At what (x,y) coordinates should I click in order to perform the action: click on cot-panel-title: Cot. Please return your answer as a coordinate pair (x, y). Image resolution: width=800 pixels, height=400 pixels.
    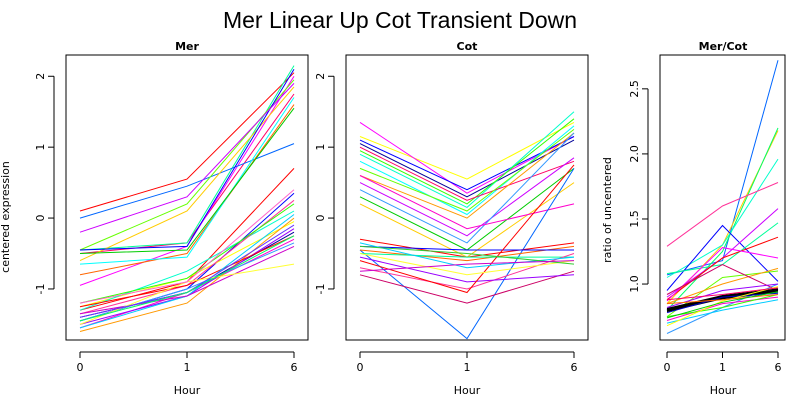
    Looking at the image, I should click on (467, 46).